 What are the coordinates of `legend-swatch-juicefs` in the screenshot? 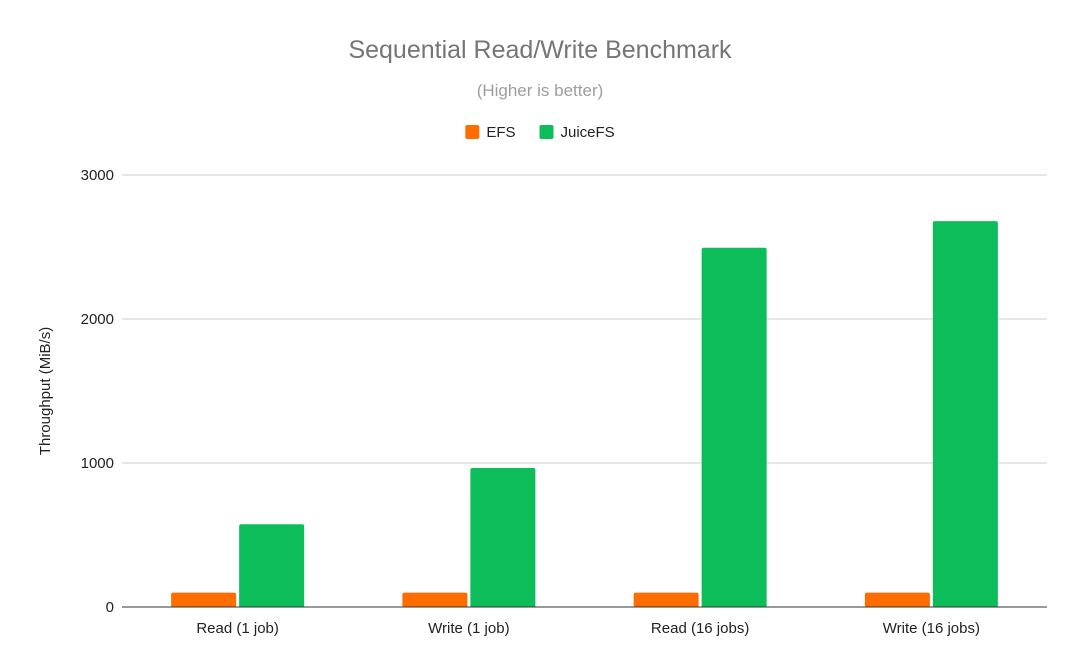 It's located at (546, 132).